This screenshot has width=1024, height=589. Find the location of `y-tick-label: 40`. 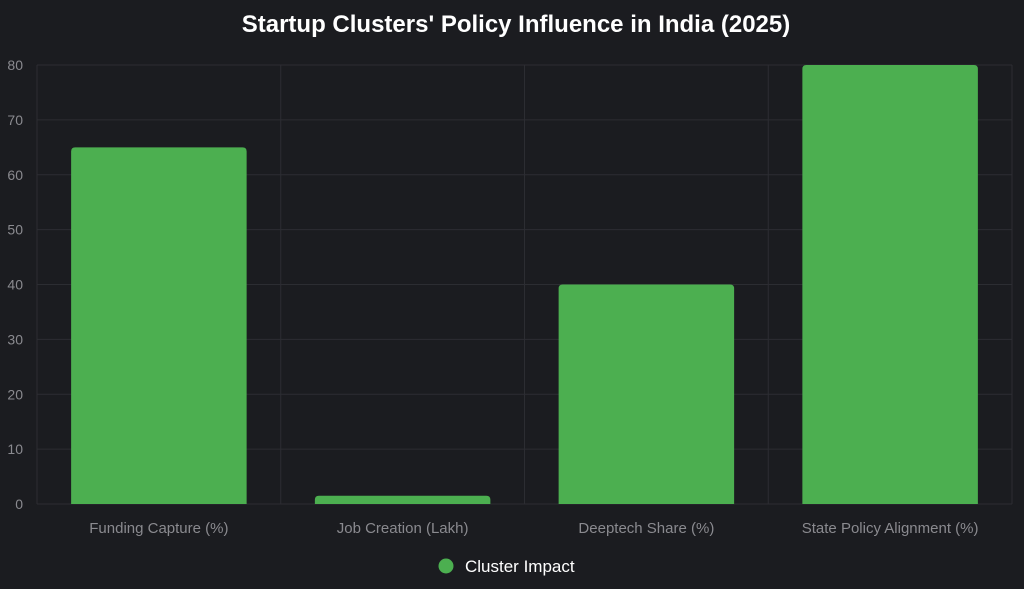

y-tick-label: 40 is located at coordinates (15, 285).